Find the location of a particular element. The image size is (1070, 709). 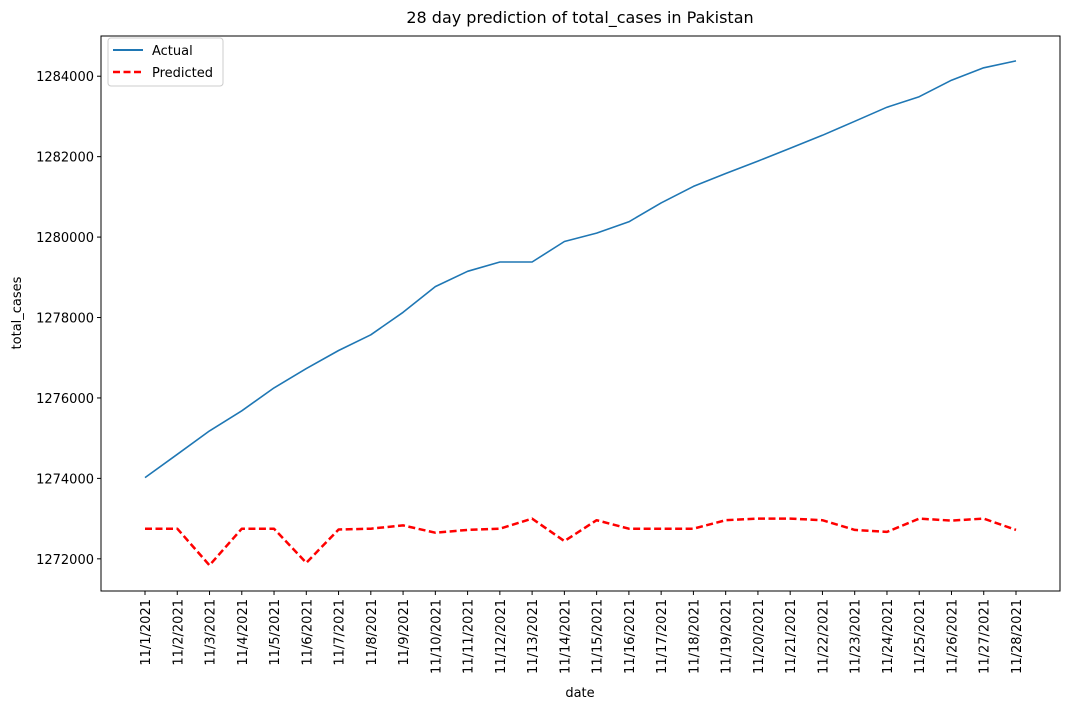

x-tick-label: 11/21/2021 is located at coordinates (791, 636).